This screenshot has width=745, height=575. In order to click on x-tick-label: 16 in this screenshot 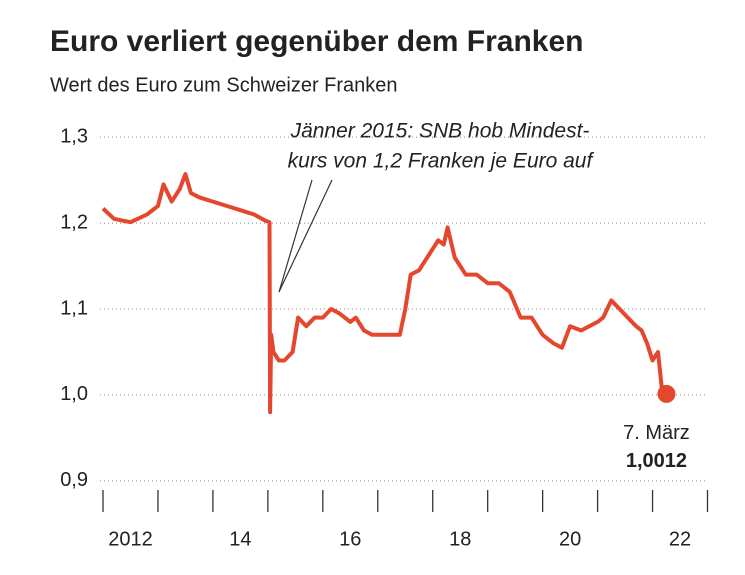, I will do `click(350, 539)`.